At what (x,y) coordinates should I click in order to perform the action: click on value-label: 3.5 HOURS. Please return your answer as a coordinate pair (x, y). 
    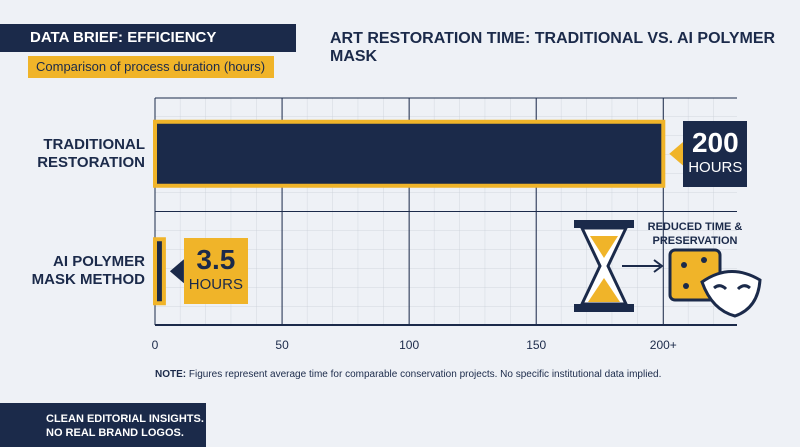
    Looking at the image, I should click on (215, 271).